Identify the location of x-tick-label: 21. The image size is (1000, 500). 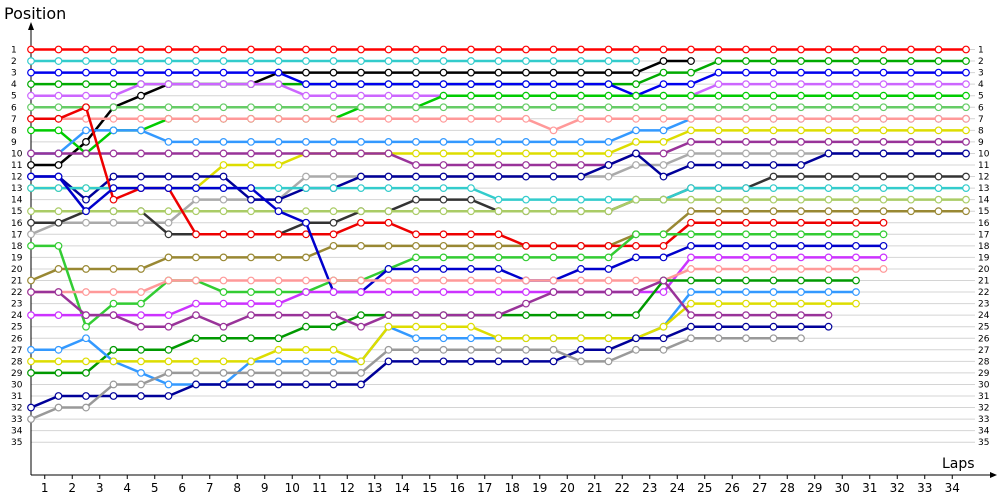
(594, 488).